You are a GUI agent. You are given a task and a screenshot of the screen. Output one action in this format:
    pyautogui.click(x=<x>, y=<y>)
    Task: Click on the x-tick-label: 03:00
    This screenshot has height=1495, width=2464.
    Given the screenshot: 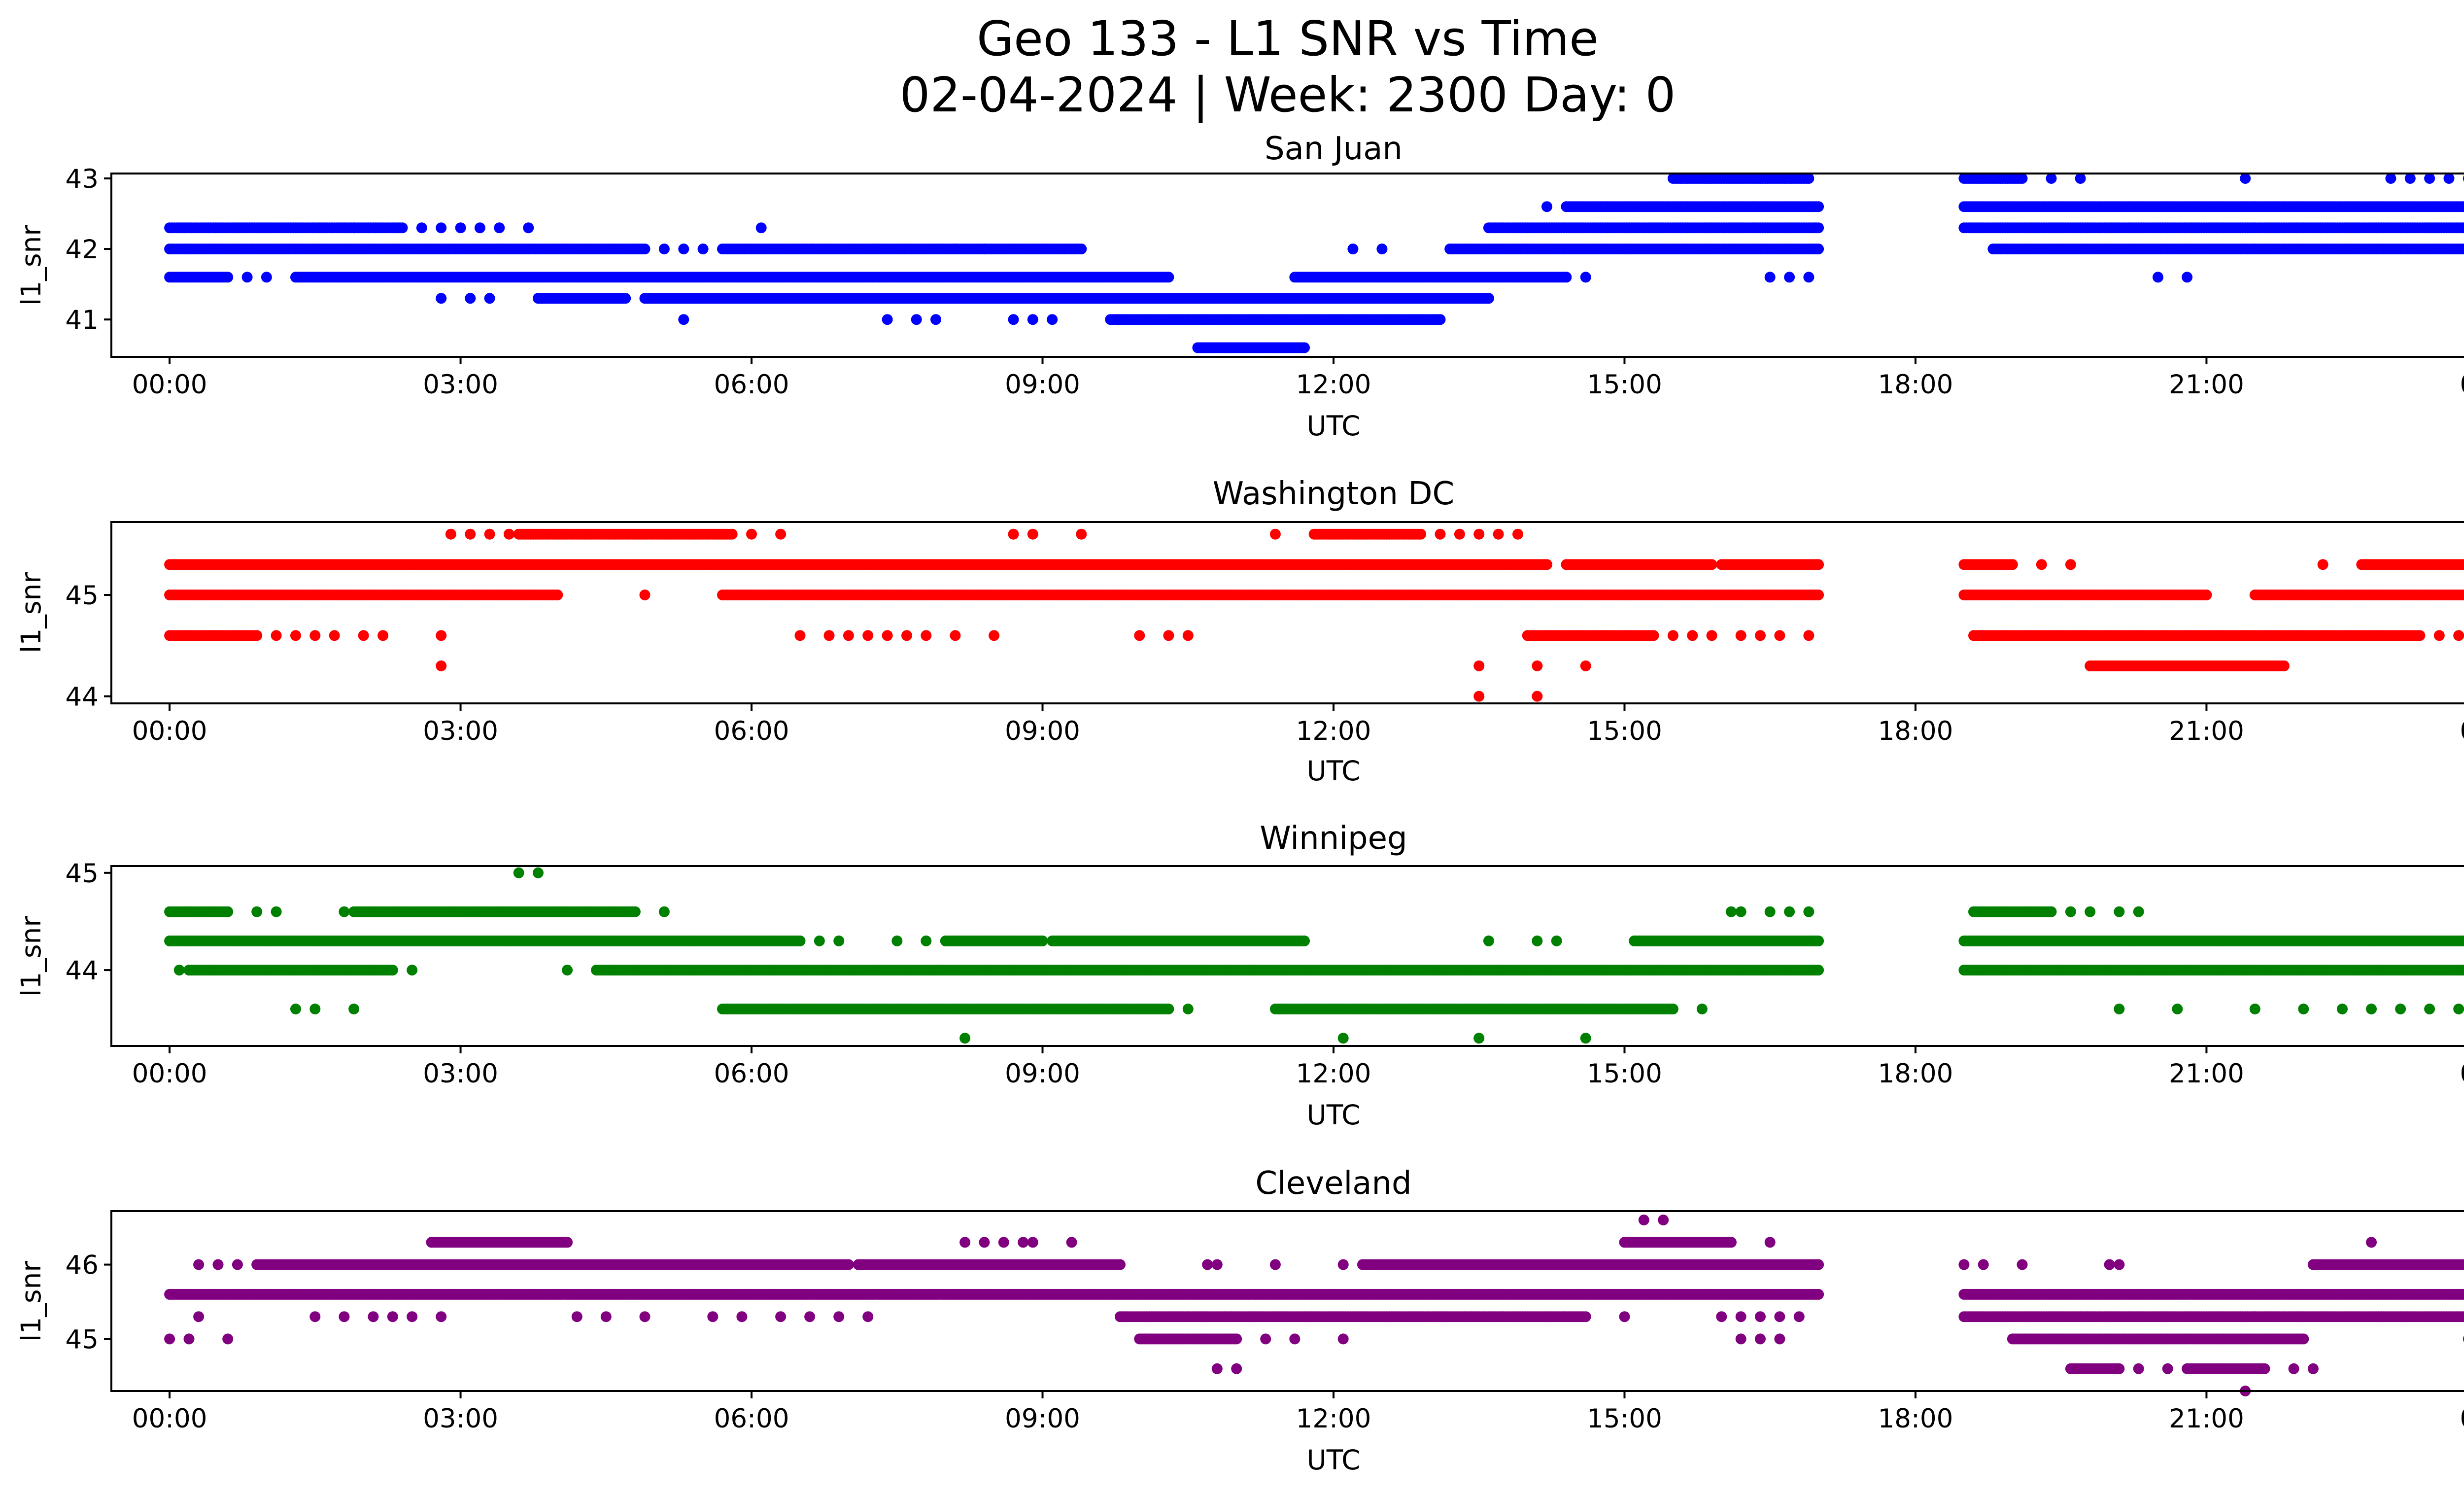 What is the action you would take?
    pyautogui.click(x=460, y=731)
    